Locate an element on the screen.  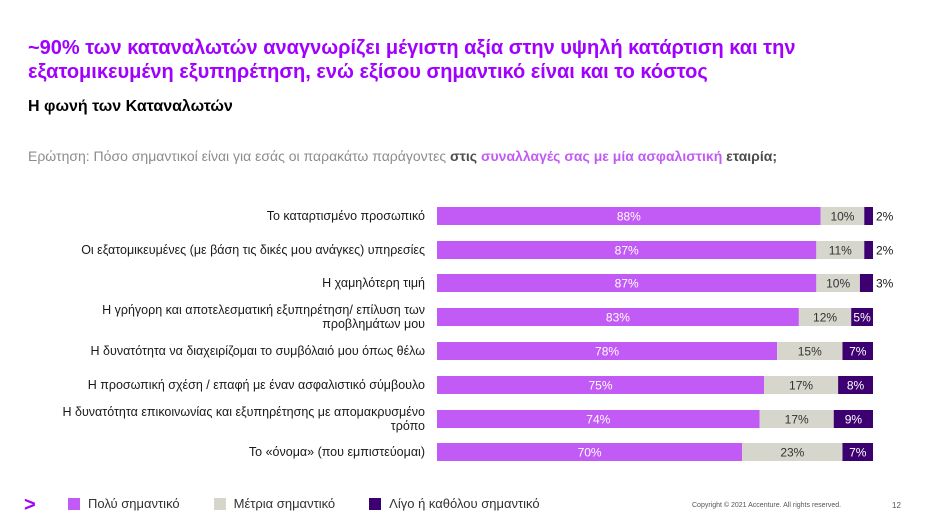
legend-swatch-moderate is located at coordinates (219, 503).